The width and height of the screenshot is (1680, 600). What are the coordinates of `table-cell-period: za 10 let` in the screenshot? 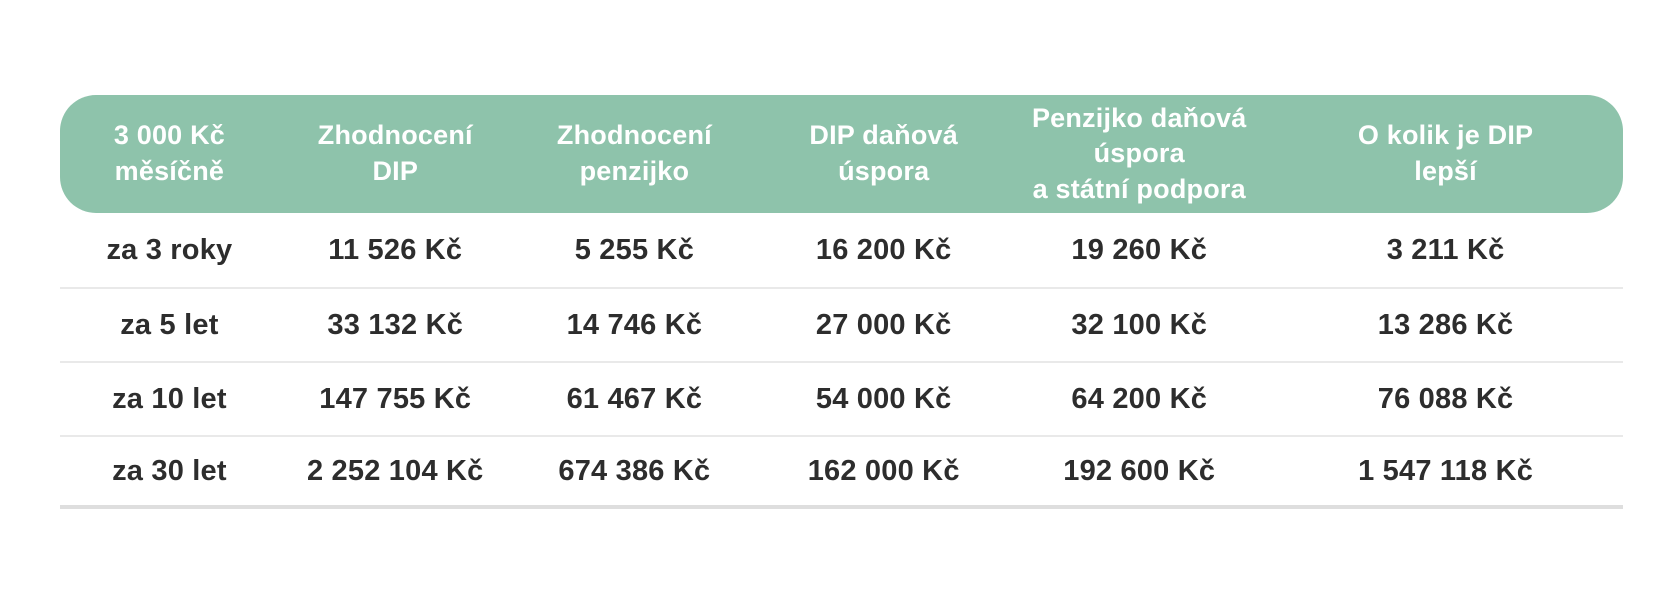 It's located at (169, 398).